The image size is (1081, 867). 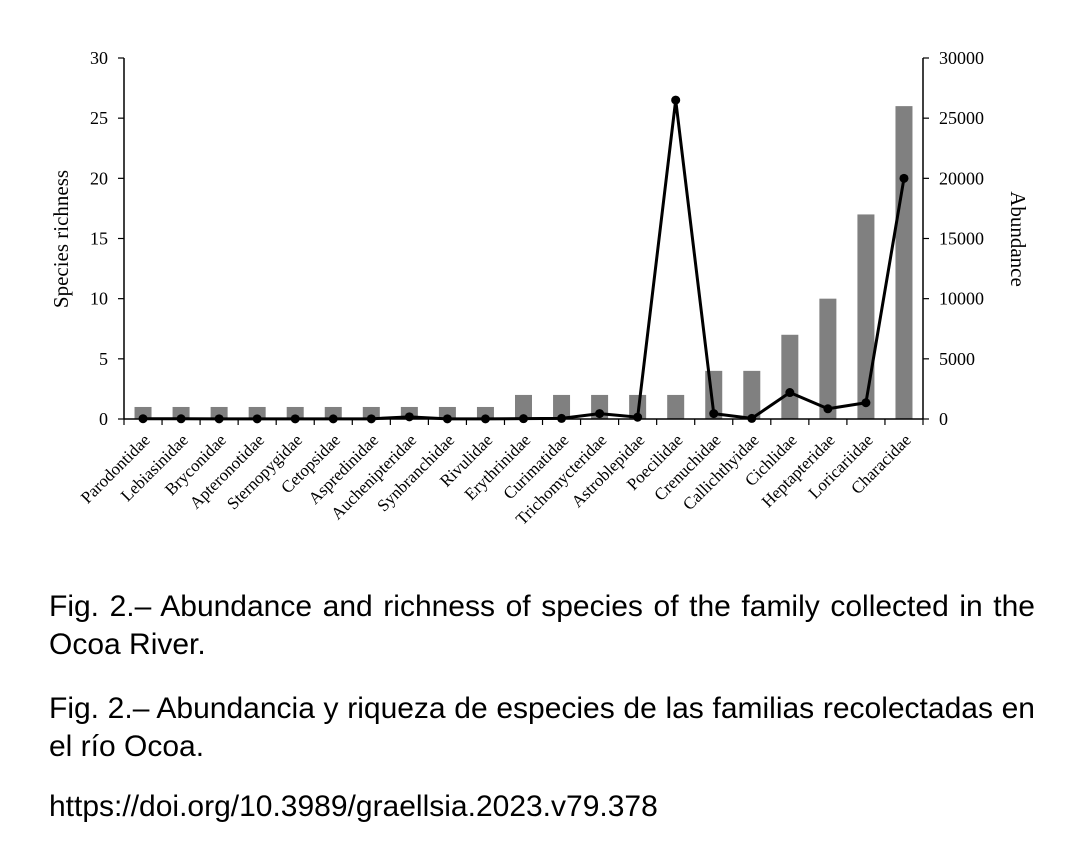 What do you see at coordinates (371, 412) in the screenshot?
I see `bar-aspredinidae` at bounding box center [371, 412].